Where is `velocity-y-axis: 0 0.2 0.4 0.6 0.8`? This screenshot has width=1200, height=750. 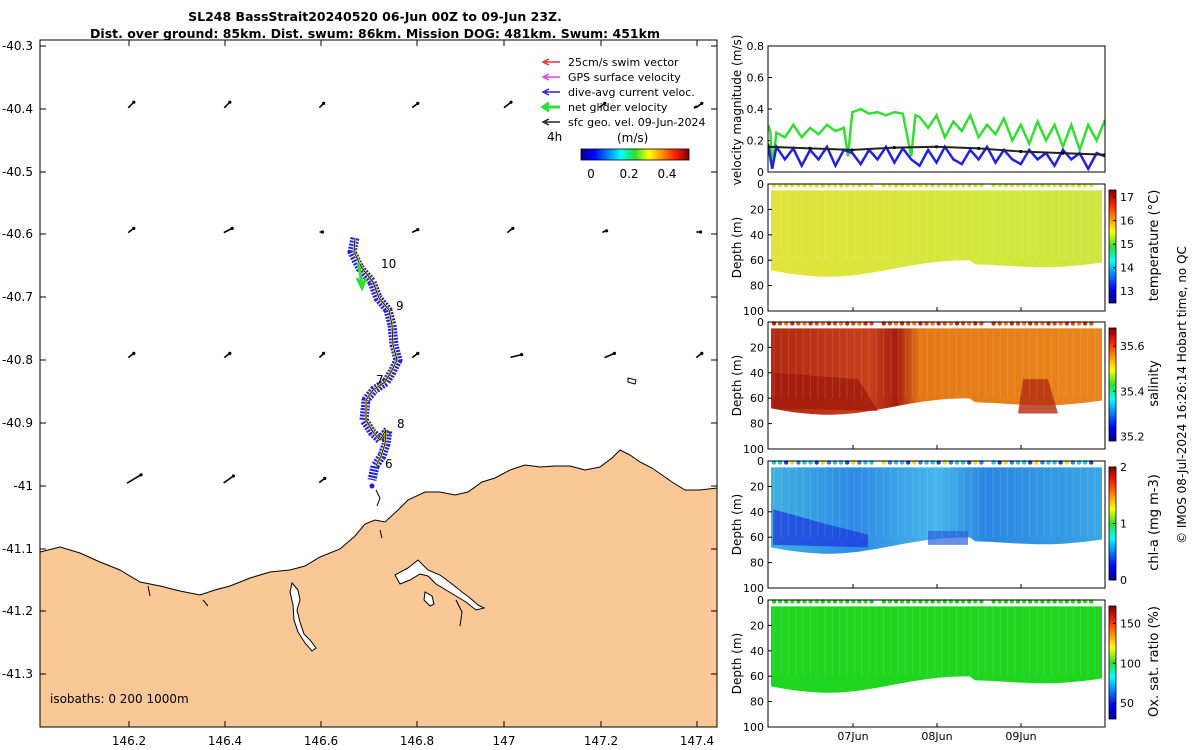 velocity-y-axis: 0 0.2 0.4 0.6 0.8 is located at coordinates (759, 109).